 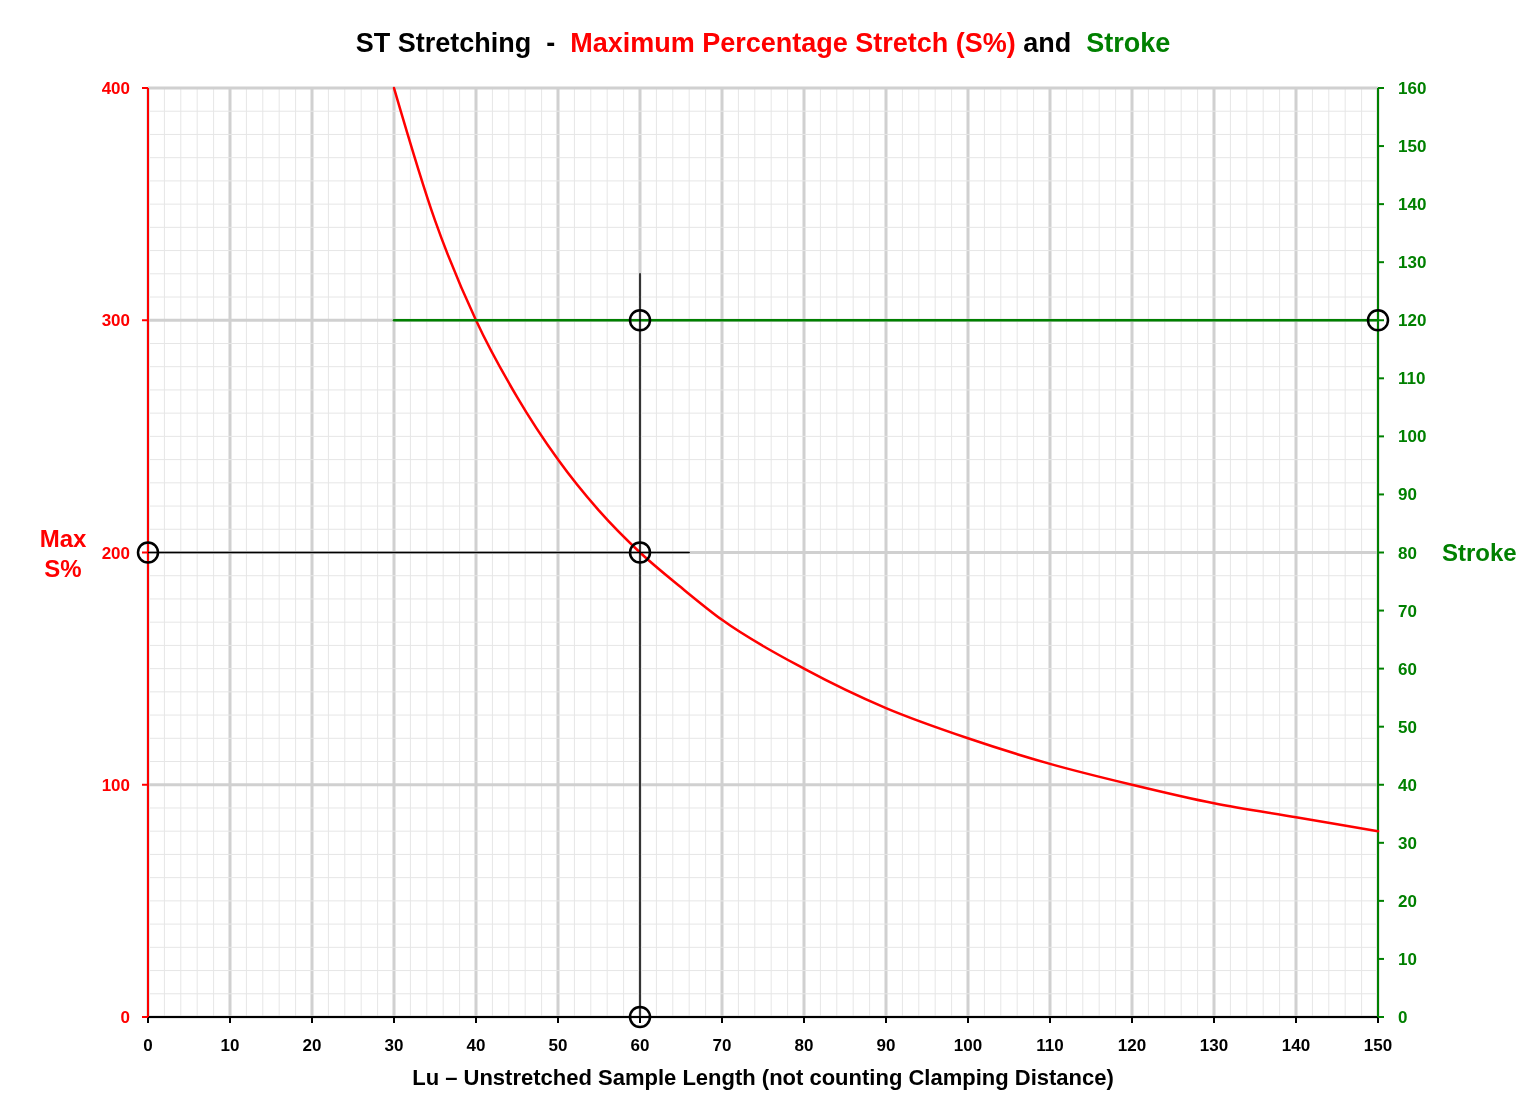 What do you see at coordinates (1407, 843) in the screenshot?
I see `y2-tick-label: 30` at bounding box center [1407, 843].